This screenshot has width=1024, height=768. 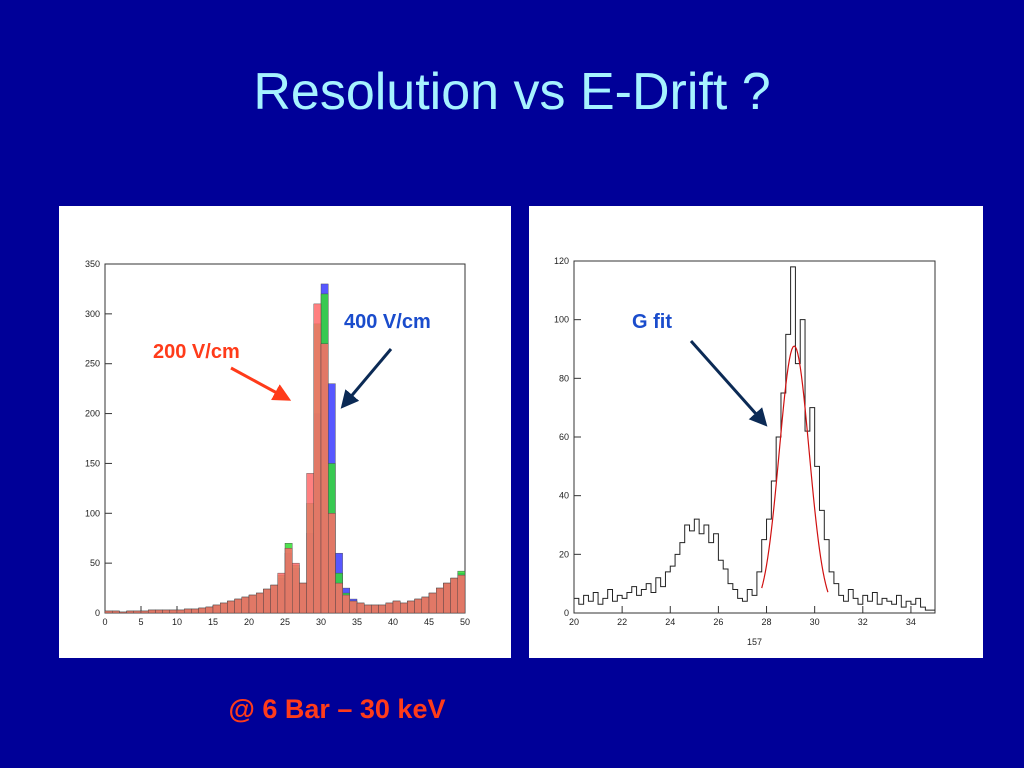 What do you see at coordinates (92, 463) in the screenshot?
I see `y-tick-label: 150` at bounding box center [92, 463].